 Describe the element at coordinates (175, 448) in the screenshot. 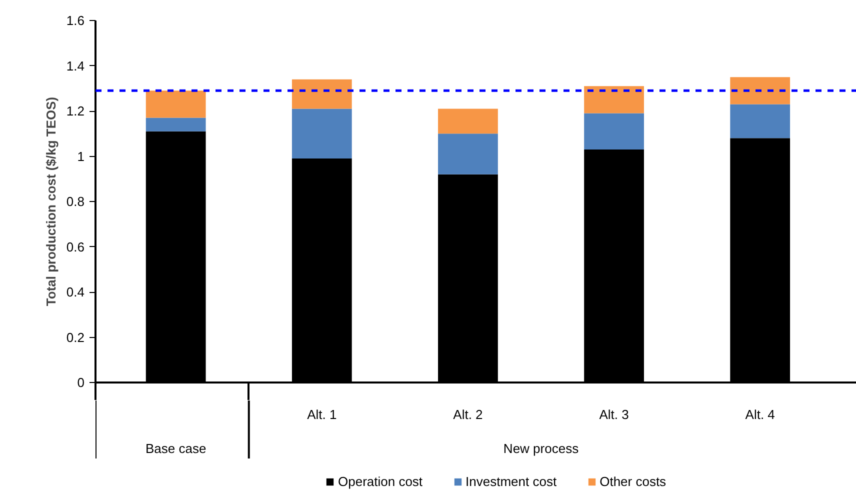

I see `text: Base case` at that location.